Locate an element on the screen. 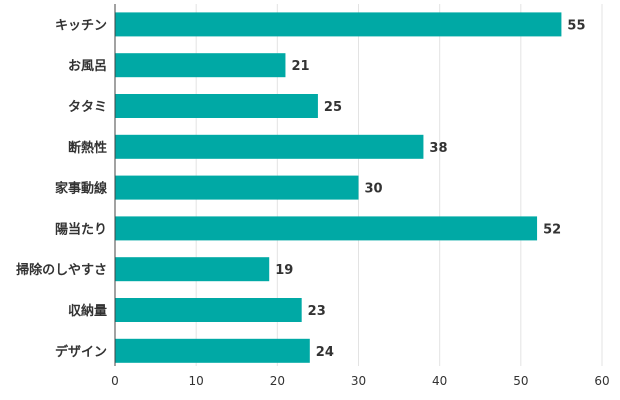 This screenshot has height=400, width=620. value-label: 30 is located at coordinates (374, 189).